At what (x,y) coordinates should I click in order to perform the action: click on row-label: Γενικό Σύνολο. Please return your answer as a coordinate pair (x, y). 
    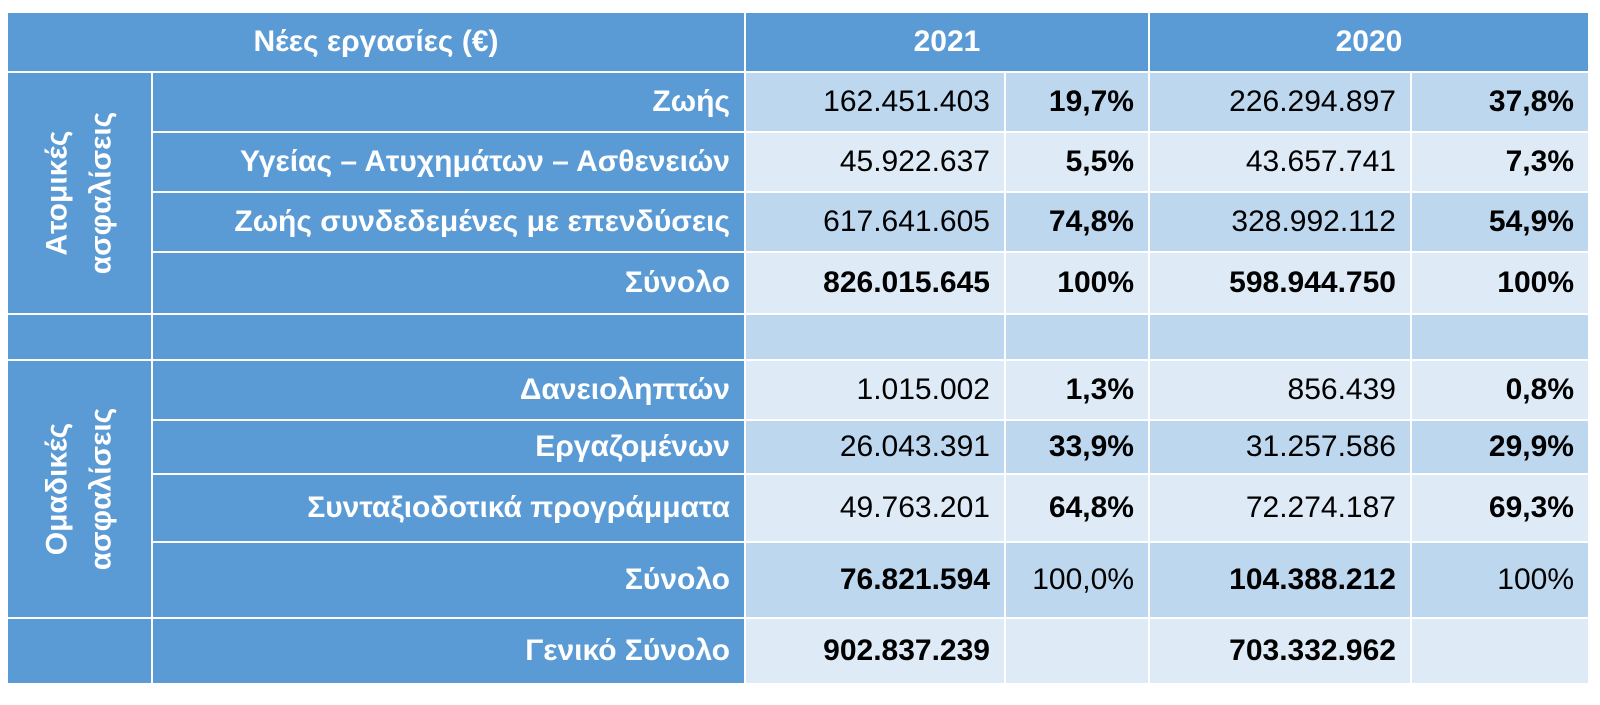
    Looking at the image, I should click on (448, 651).